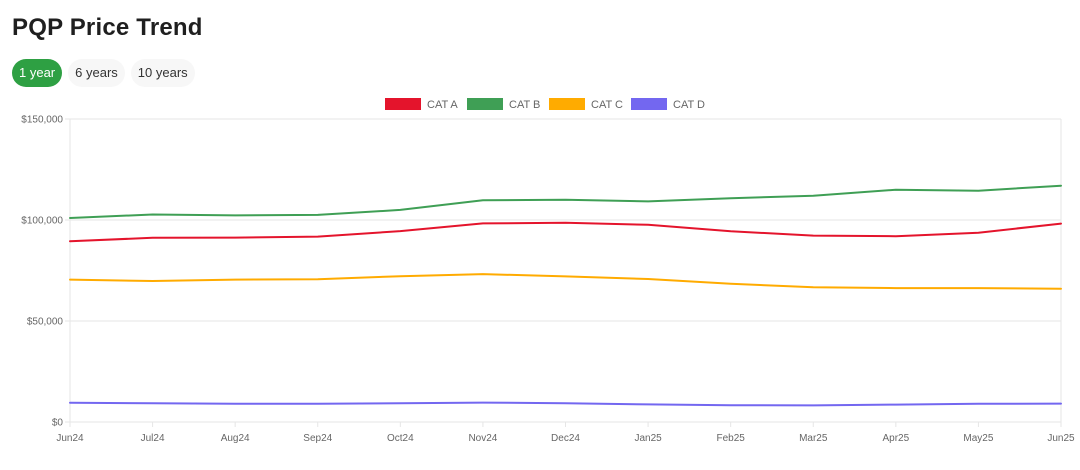 The image size is (1080, 470). What do you see at coordinates (503, 104) in the screenshot?
I see `legend-item-cat-b: CAT B` at bounding box center [503, 104].